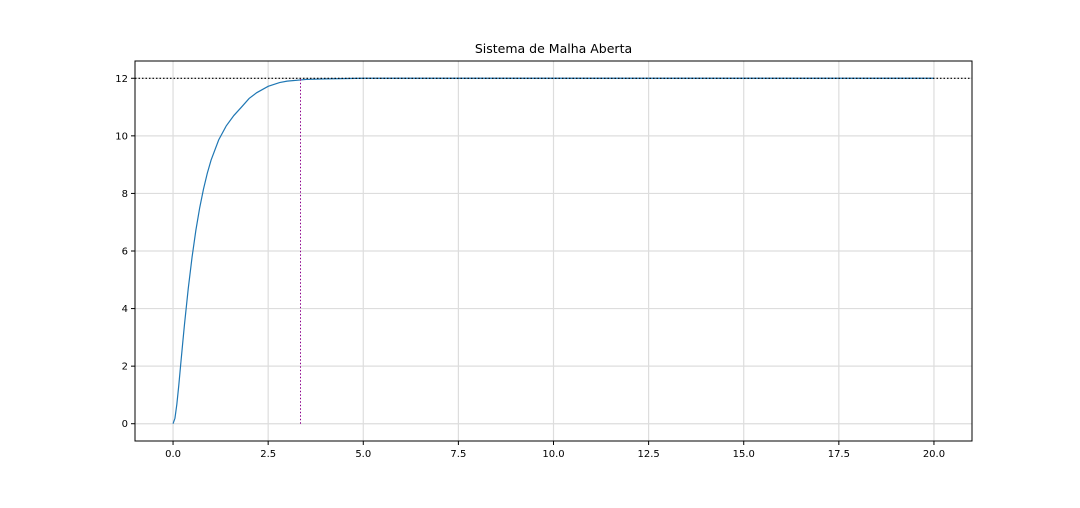 This screenshot has width=1080, height=508. What do you see at coordinates (173, 454) in the screenshot?
I see `x-tick-label: 0.0` at bounding box center [173, 454].